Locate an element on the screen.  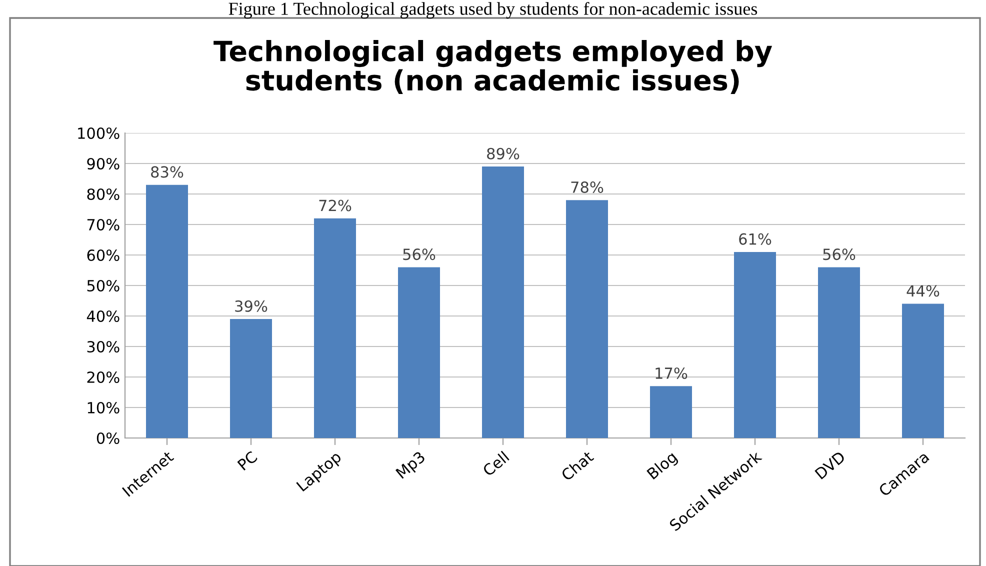
y-tick-label: 40% is located at coordinates (103, 316).